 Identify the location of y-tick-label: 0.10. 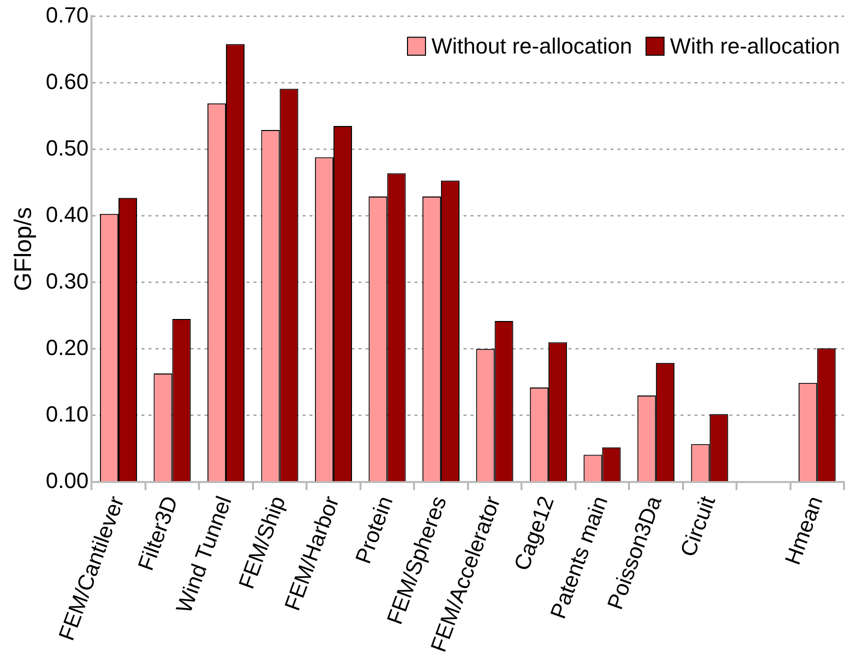
(67, 414).